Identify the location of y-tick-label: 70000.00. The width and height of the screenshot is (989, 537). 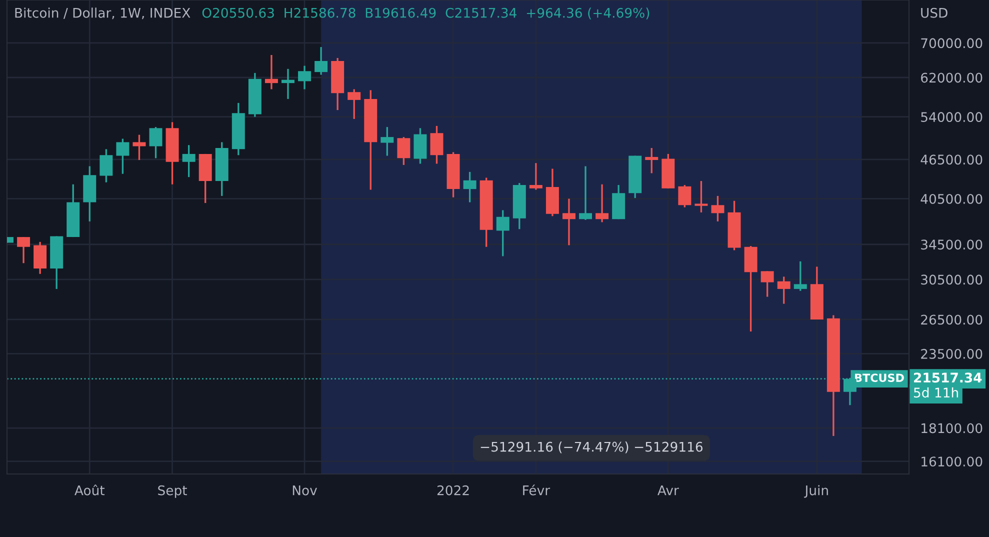
(951, 43).